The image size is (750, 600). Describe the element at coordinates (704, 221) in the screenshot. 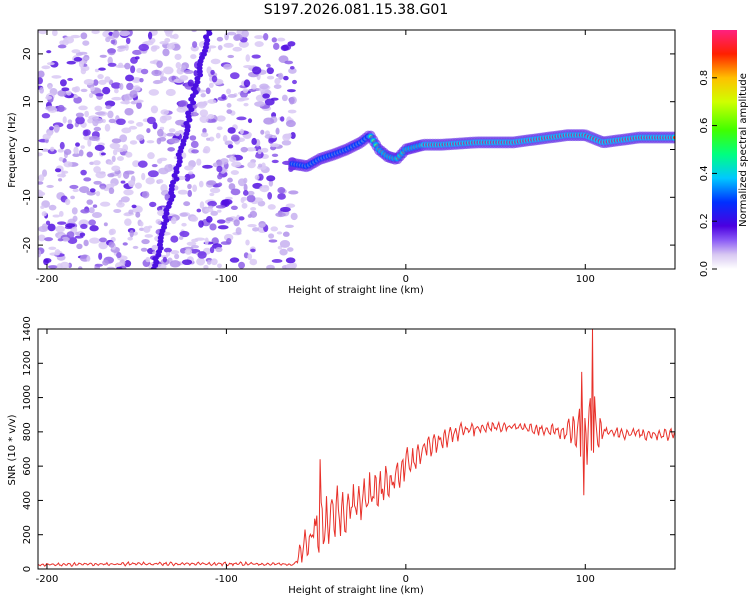

I see `colorbar-tick-label: 0.2` at that location.